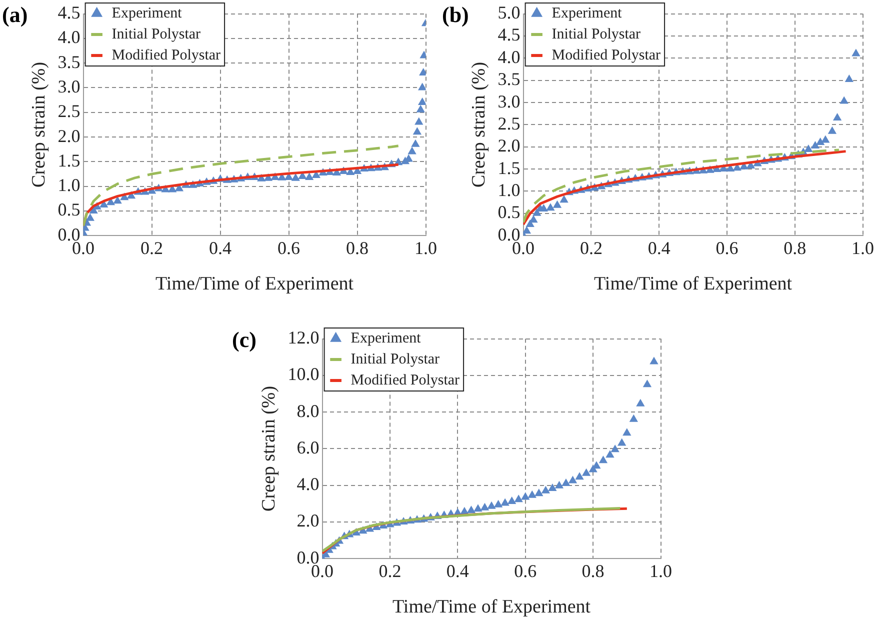  What do you see at coordinates (244, 340) in the screenshot?
I see `chart-title: (c)` at bounding box center [244, 340].